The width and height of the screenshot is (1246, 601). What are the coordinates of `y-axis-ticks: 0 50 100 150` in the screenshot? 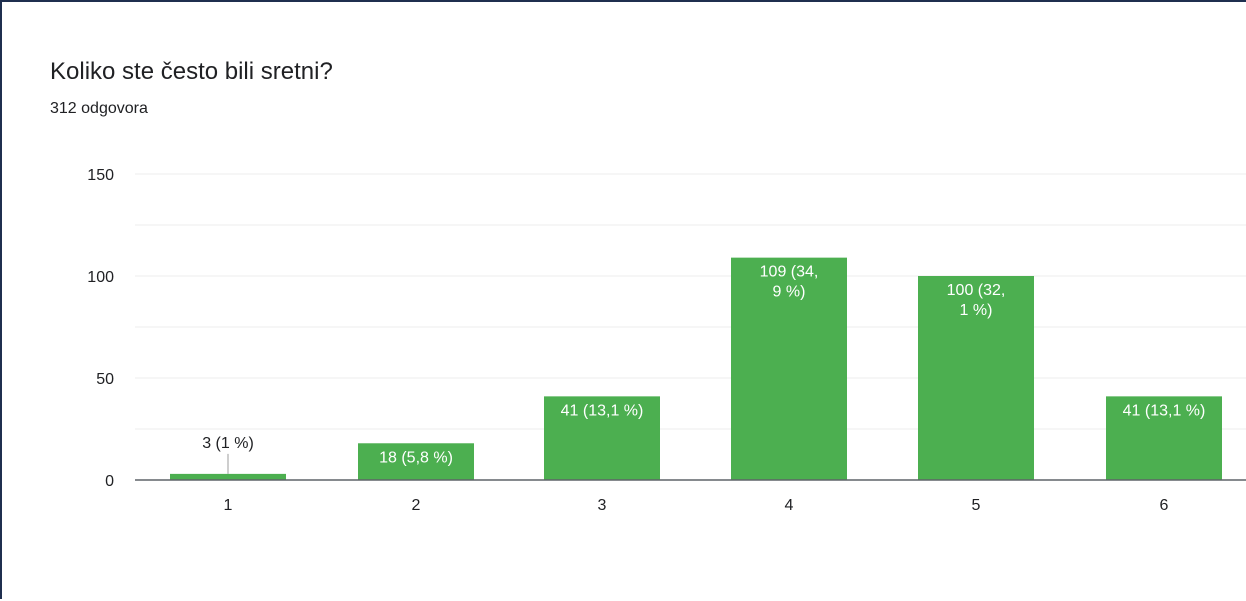 It's located at (100, 328).